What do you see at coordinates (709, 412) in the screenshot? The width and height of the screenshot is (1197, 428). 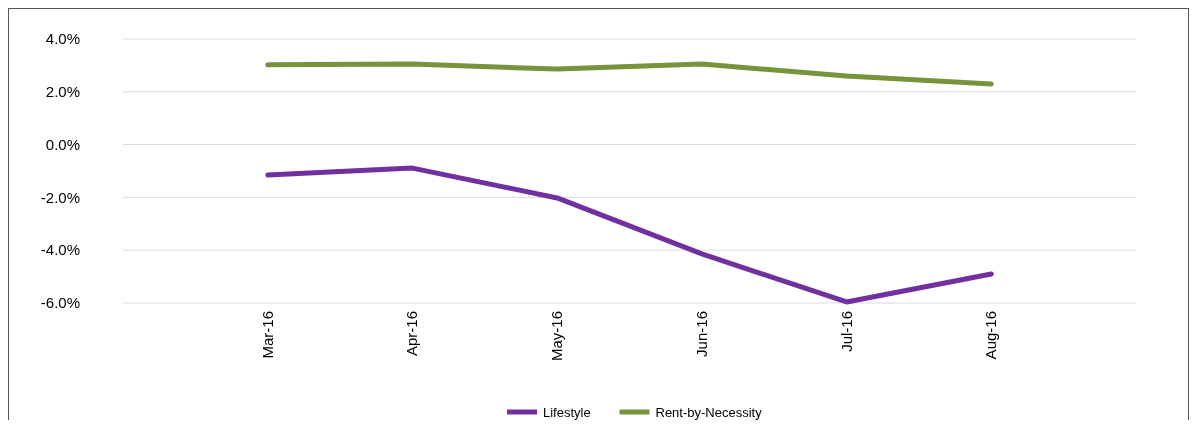 I see `legend-label: Rent-by-Necessity` at bounding box center [709, 412].